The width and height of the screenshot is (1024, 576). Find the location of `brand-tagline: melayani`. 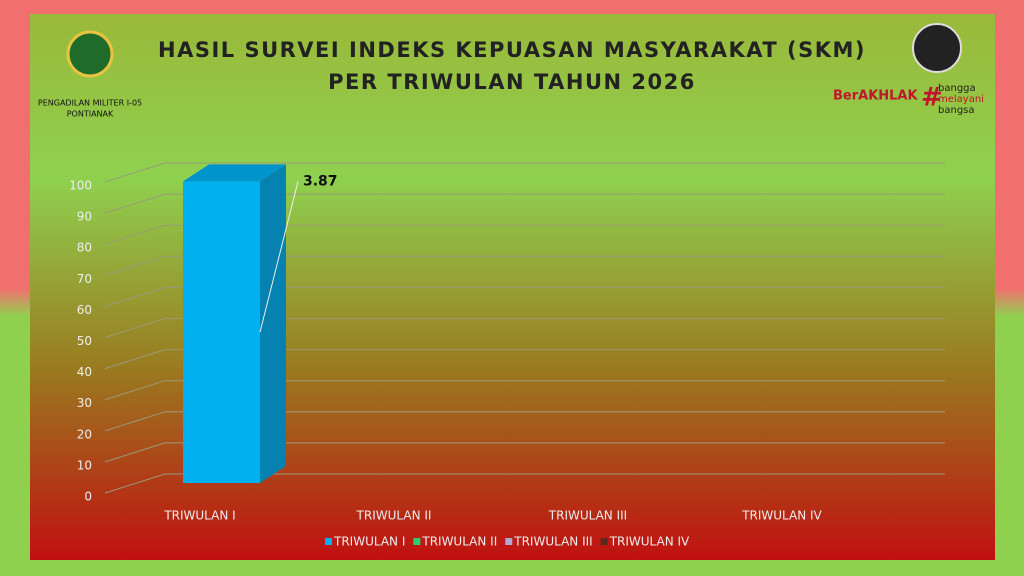

brand-tagline: melayani is located at coordinates (961, 99).